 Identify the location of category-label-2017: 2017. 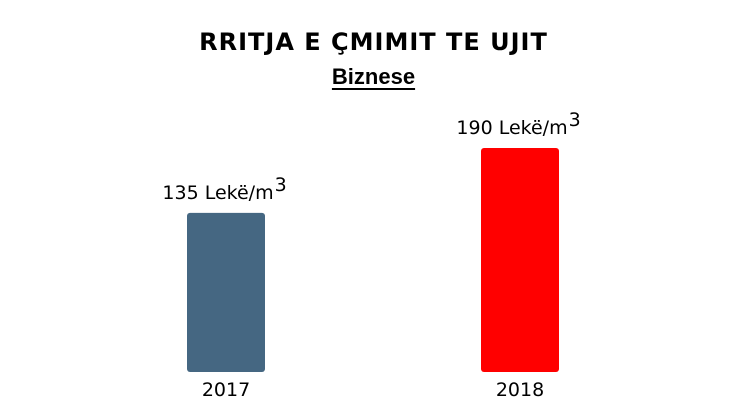
(226, 390).